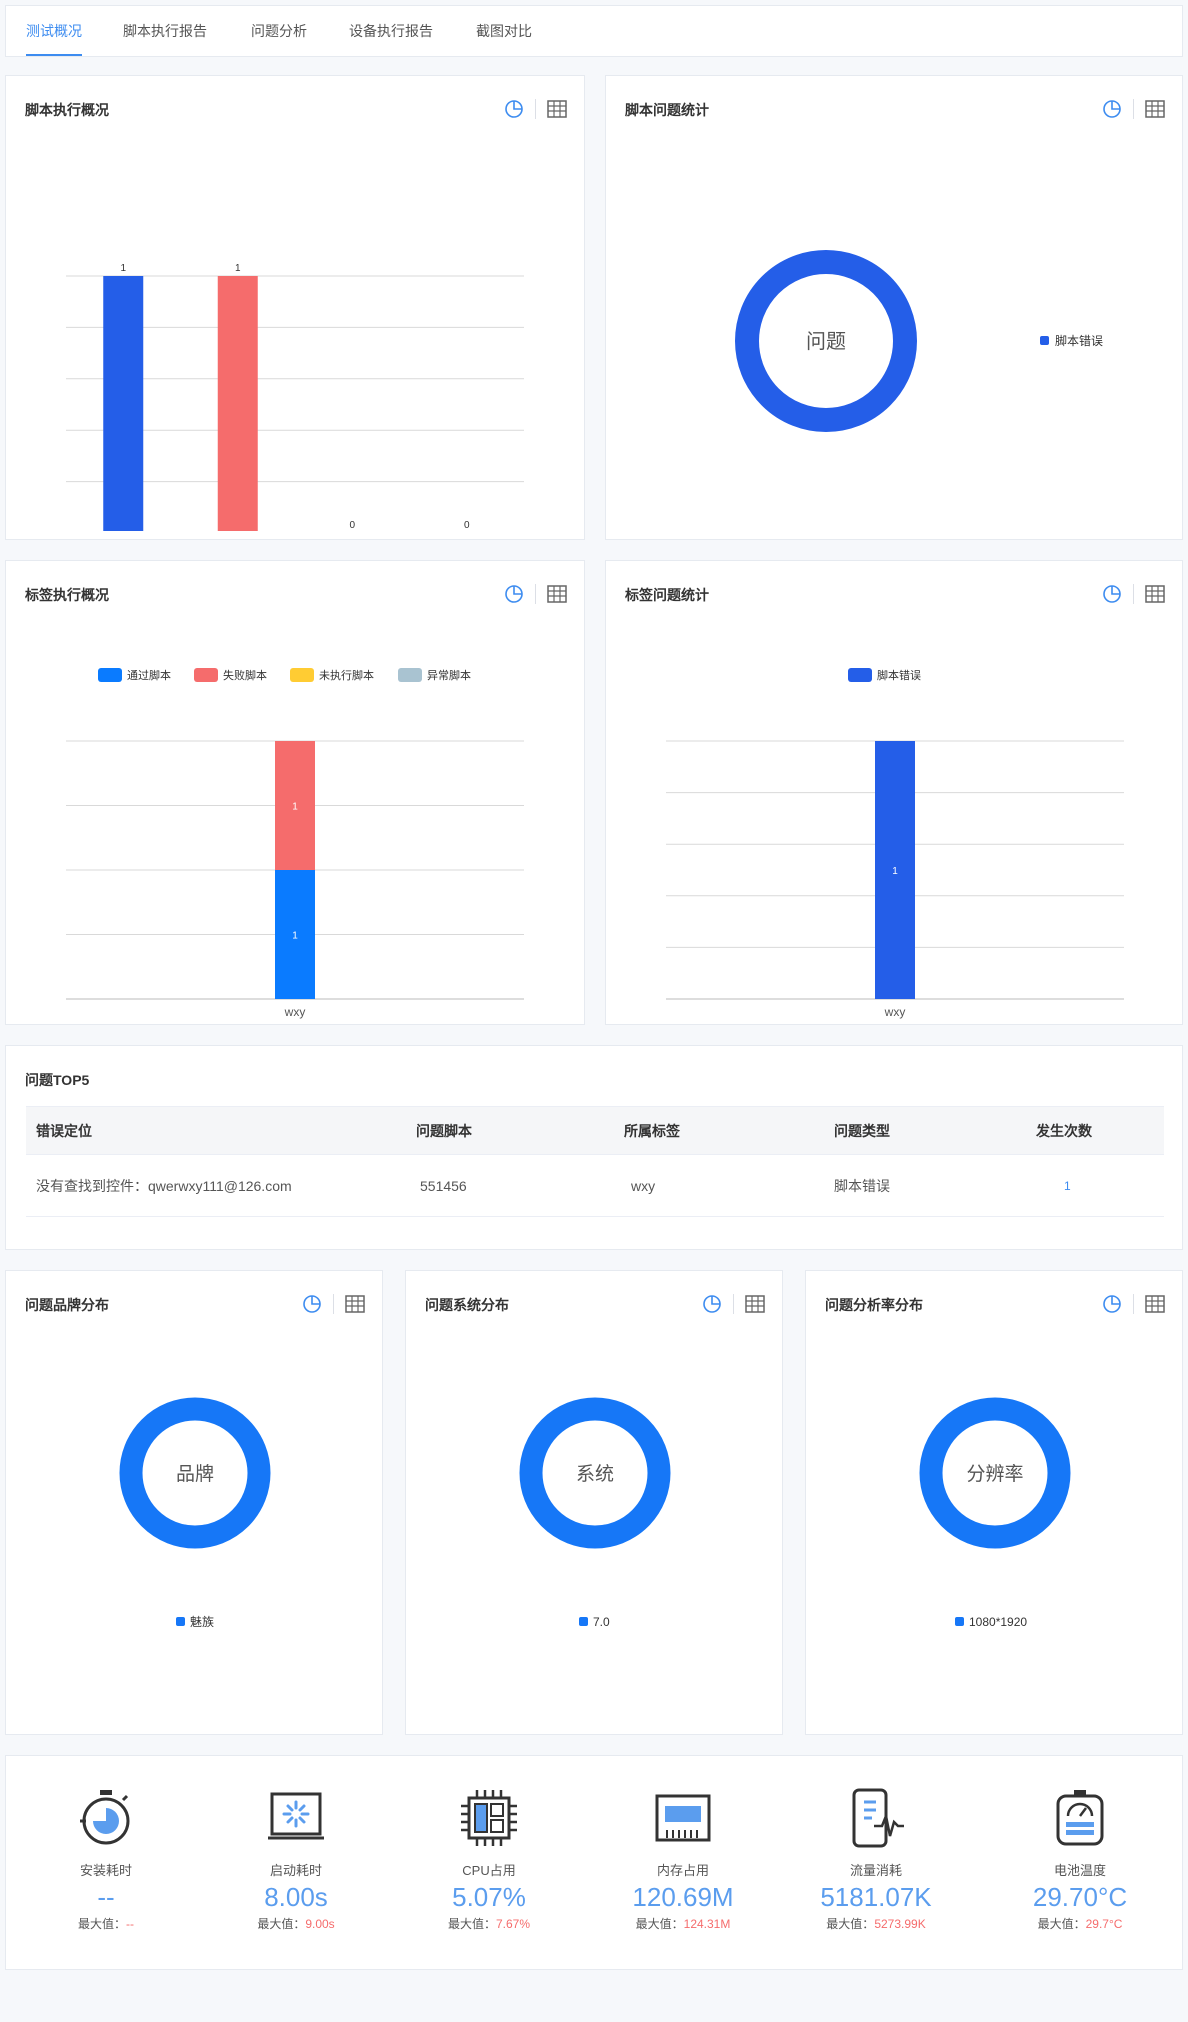 The width and height of the screenshot is (1188, 2022). What do you see at coordinates (295, 307) in the screenshot?
I see `script-overview-card: 脚本执行概况 1通过脚本1失败脚本0未执行脚本0异常脚本` at bounding box center [295, 307].